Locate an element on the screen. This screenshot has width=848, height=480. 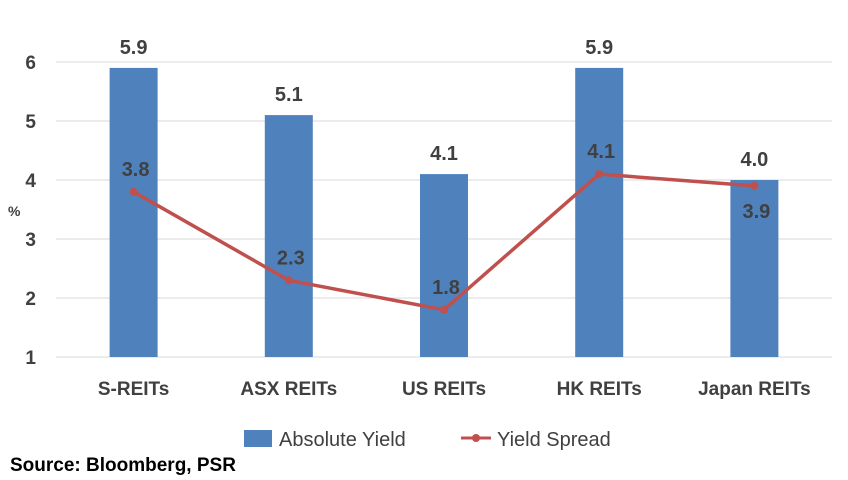
legend: Absolute Yield Yield Spread is located at coordinates (427, 440).